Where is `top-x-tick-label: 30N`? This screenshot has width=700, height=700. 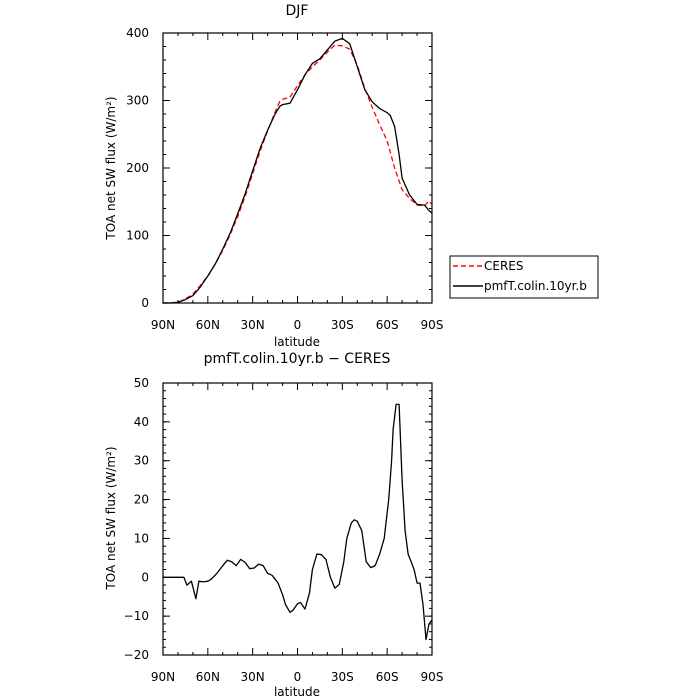 top-x-tick-label: 30N is located at coordinates (253, 325).